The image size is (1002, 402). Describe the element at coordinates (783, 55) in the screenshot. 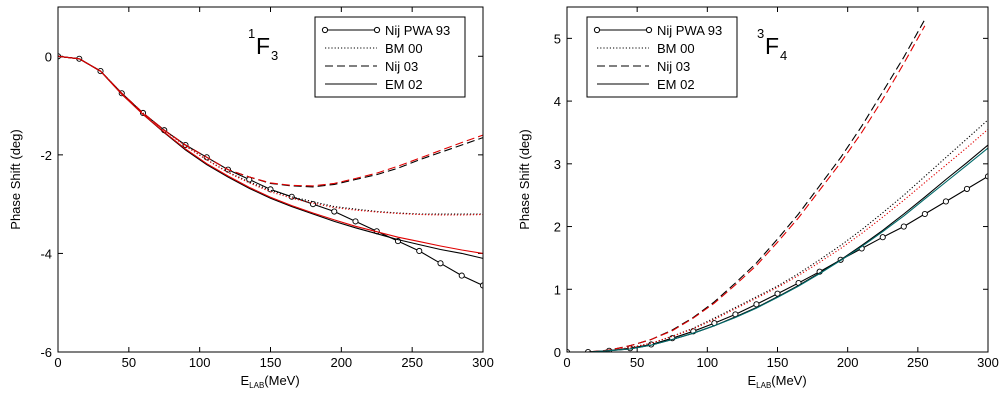

I see `title-subscript: 4` at that location.